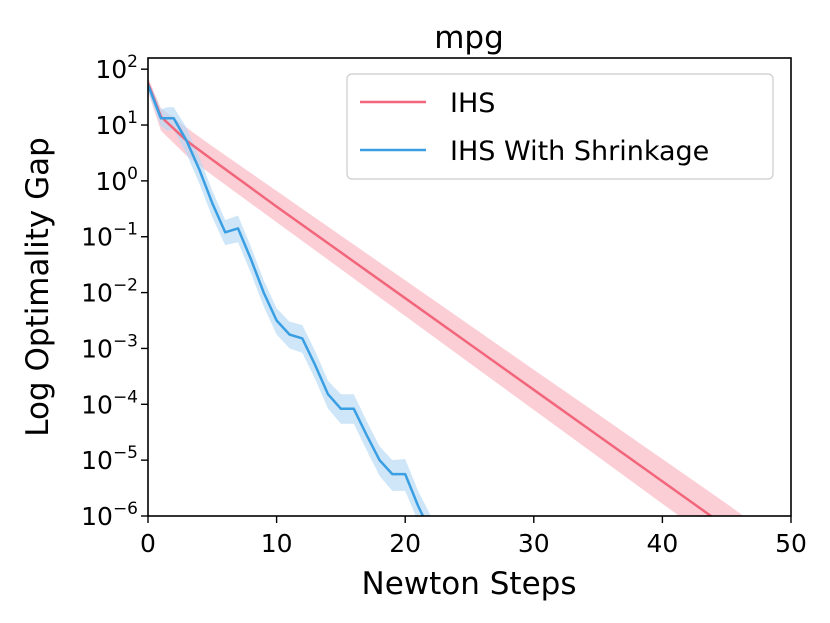  I want to click on y-axis: 10² 10¹ 10⁰ 10⁻¹ 10⁻² 10⁻³ 10⁻⁴ 10⁻⁵ 10⁻⁶, so click(114, 291).